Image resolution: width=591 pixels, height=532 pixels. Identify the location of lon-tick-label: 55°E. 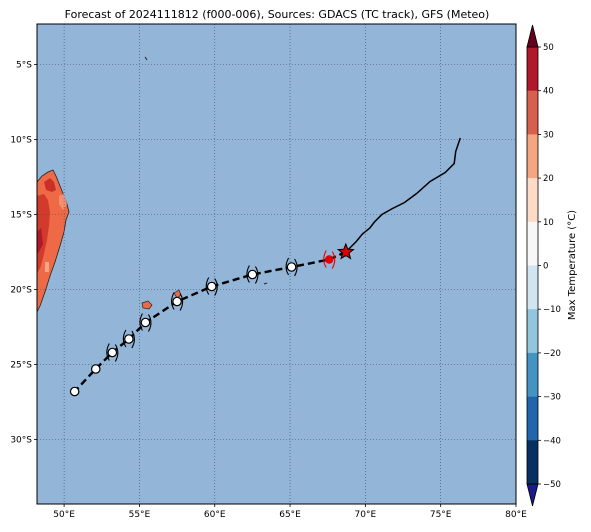
(140, 515).